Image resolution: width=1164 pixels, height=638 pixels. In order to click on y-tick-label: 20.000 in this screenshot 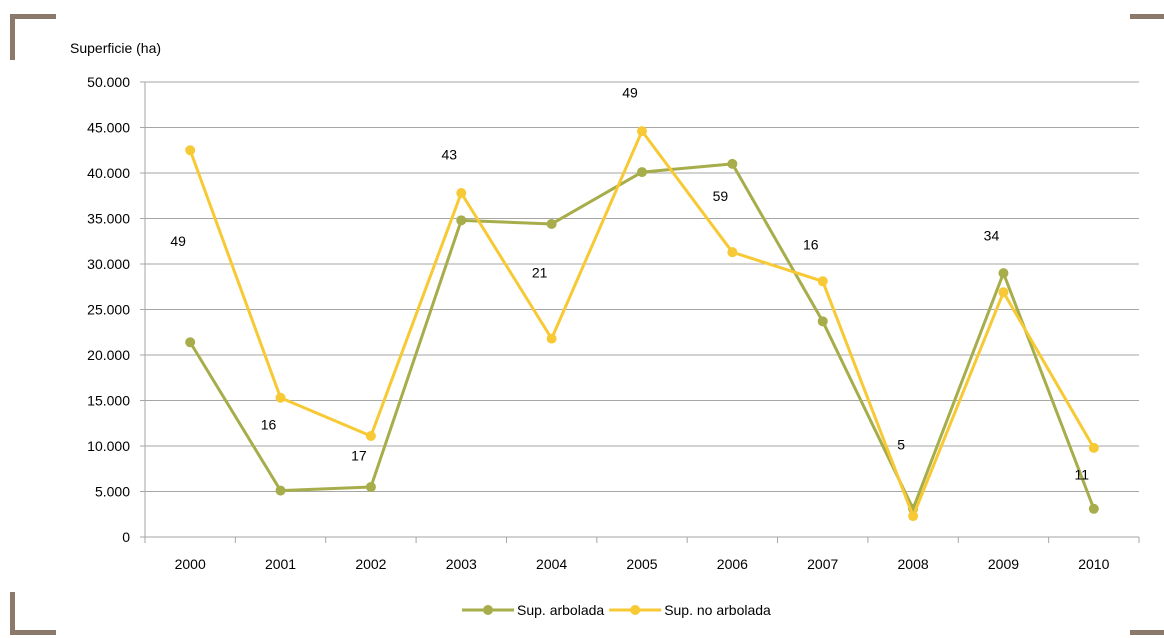, I will do `click(108, 355)`.